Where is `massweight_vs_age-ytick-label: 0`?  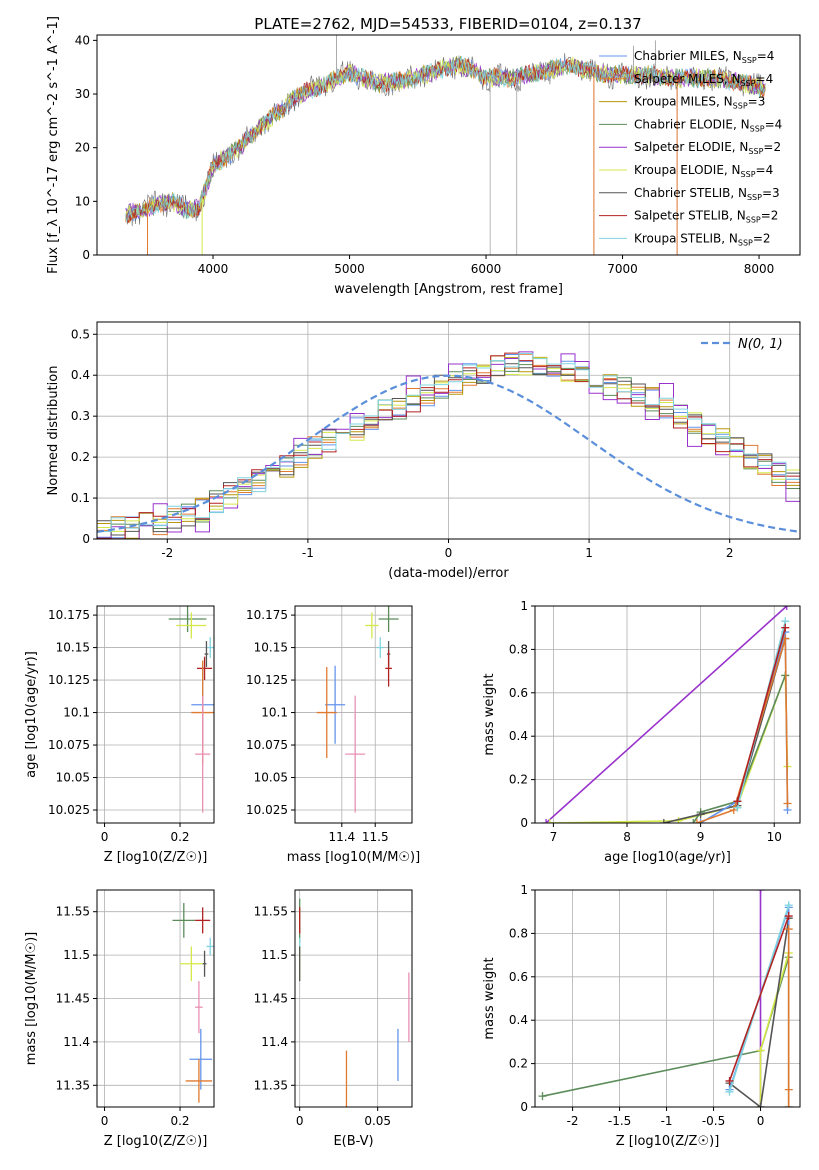
massweight_vs_age-ytick-label: 0 is located at coordinates (524, 823).